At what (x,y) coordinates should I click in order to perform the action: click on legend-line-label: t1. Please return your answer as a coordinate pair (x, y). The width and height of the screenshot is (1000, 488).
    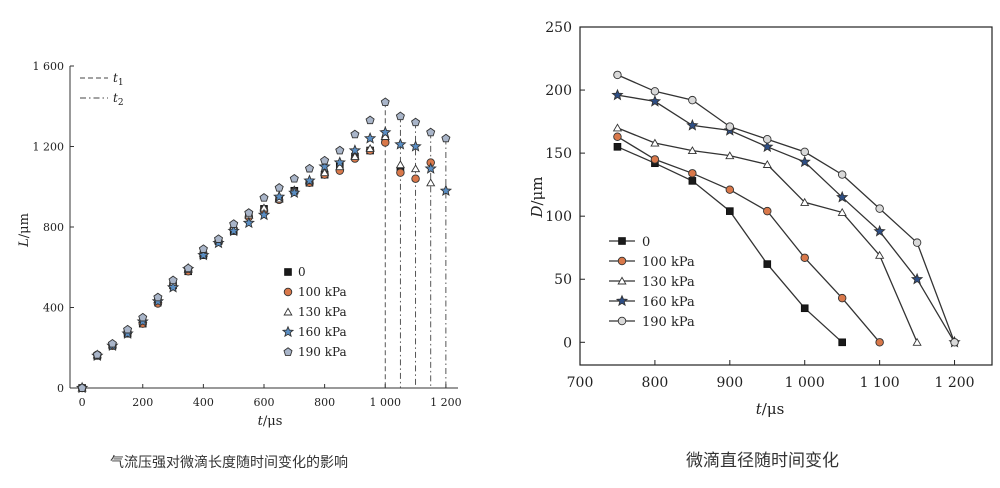
    Looking at the image, I should click on (118, 79).